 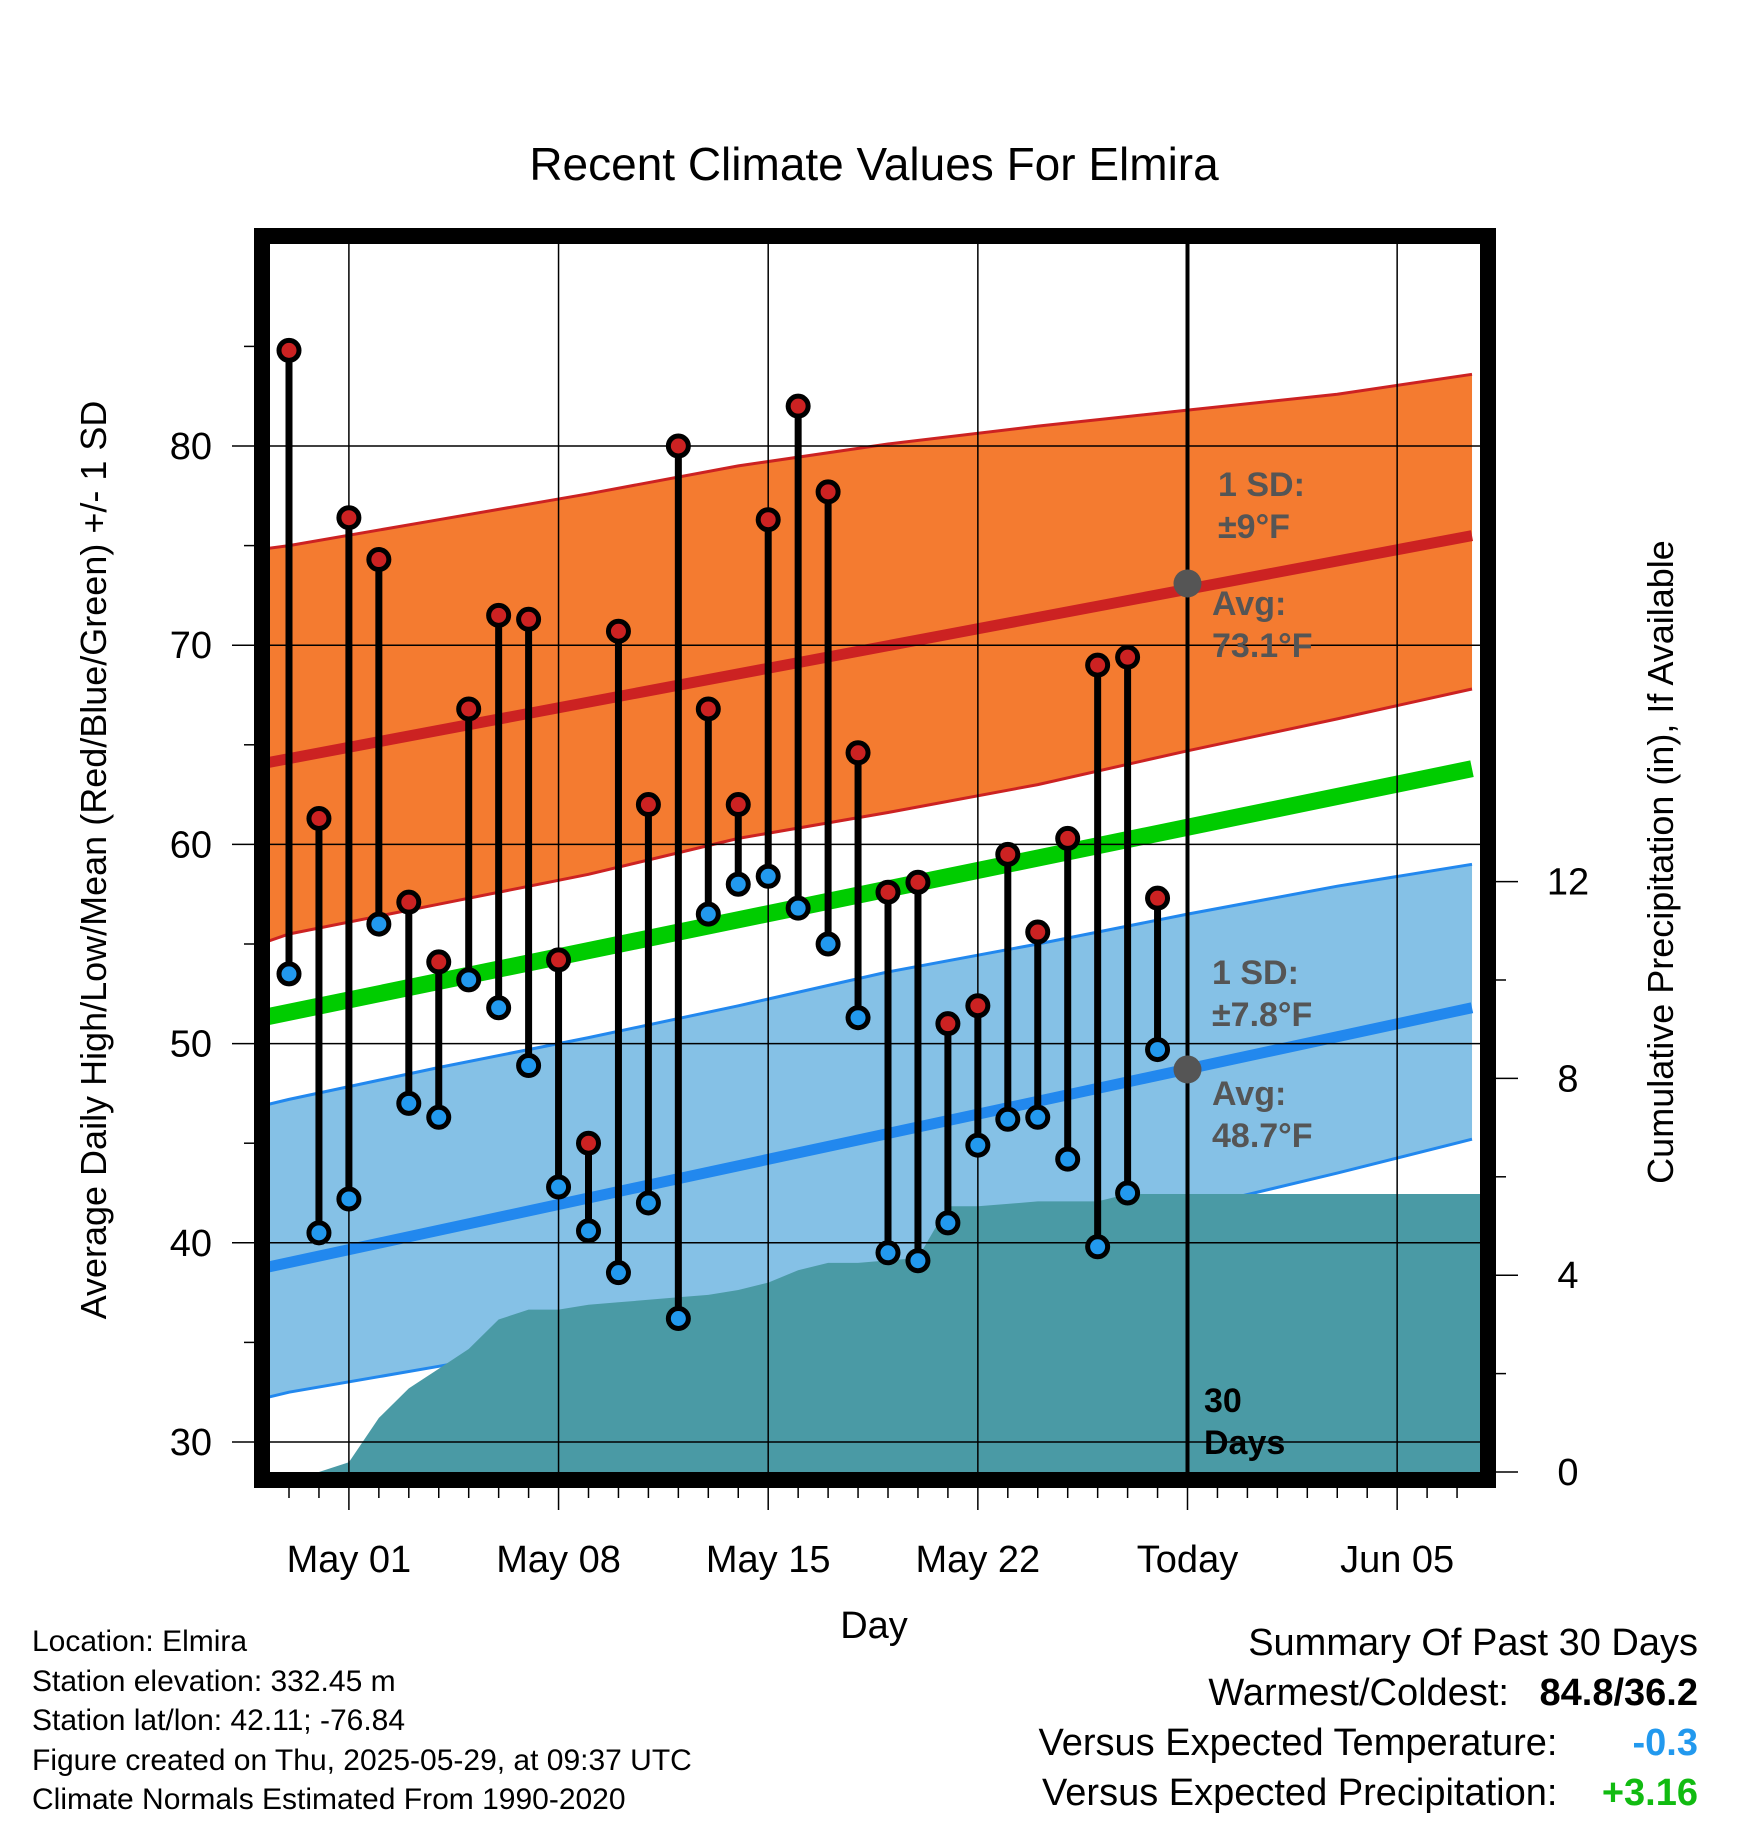 I want to click on high-sd-label: 1 SD:, so click(x=1261, y=485).